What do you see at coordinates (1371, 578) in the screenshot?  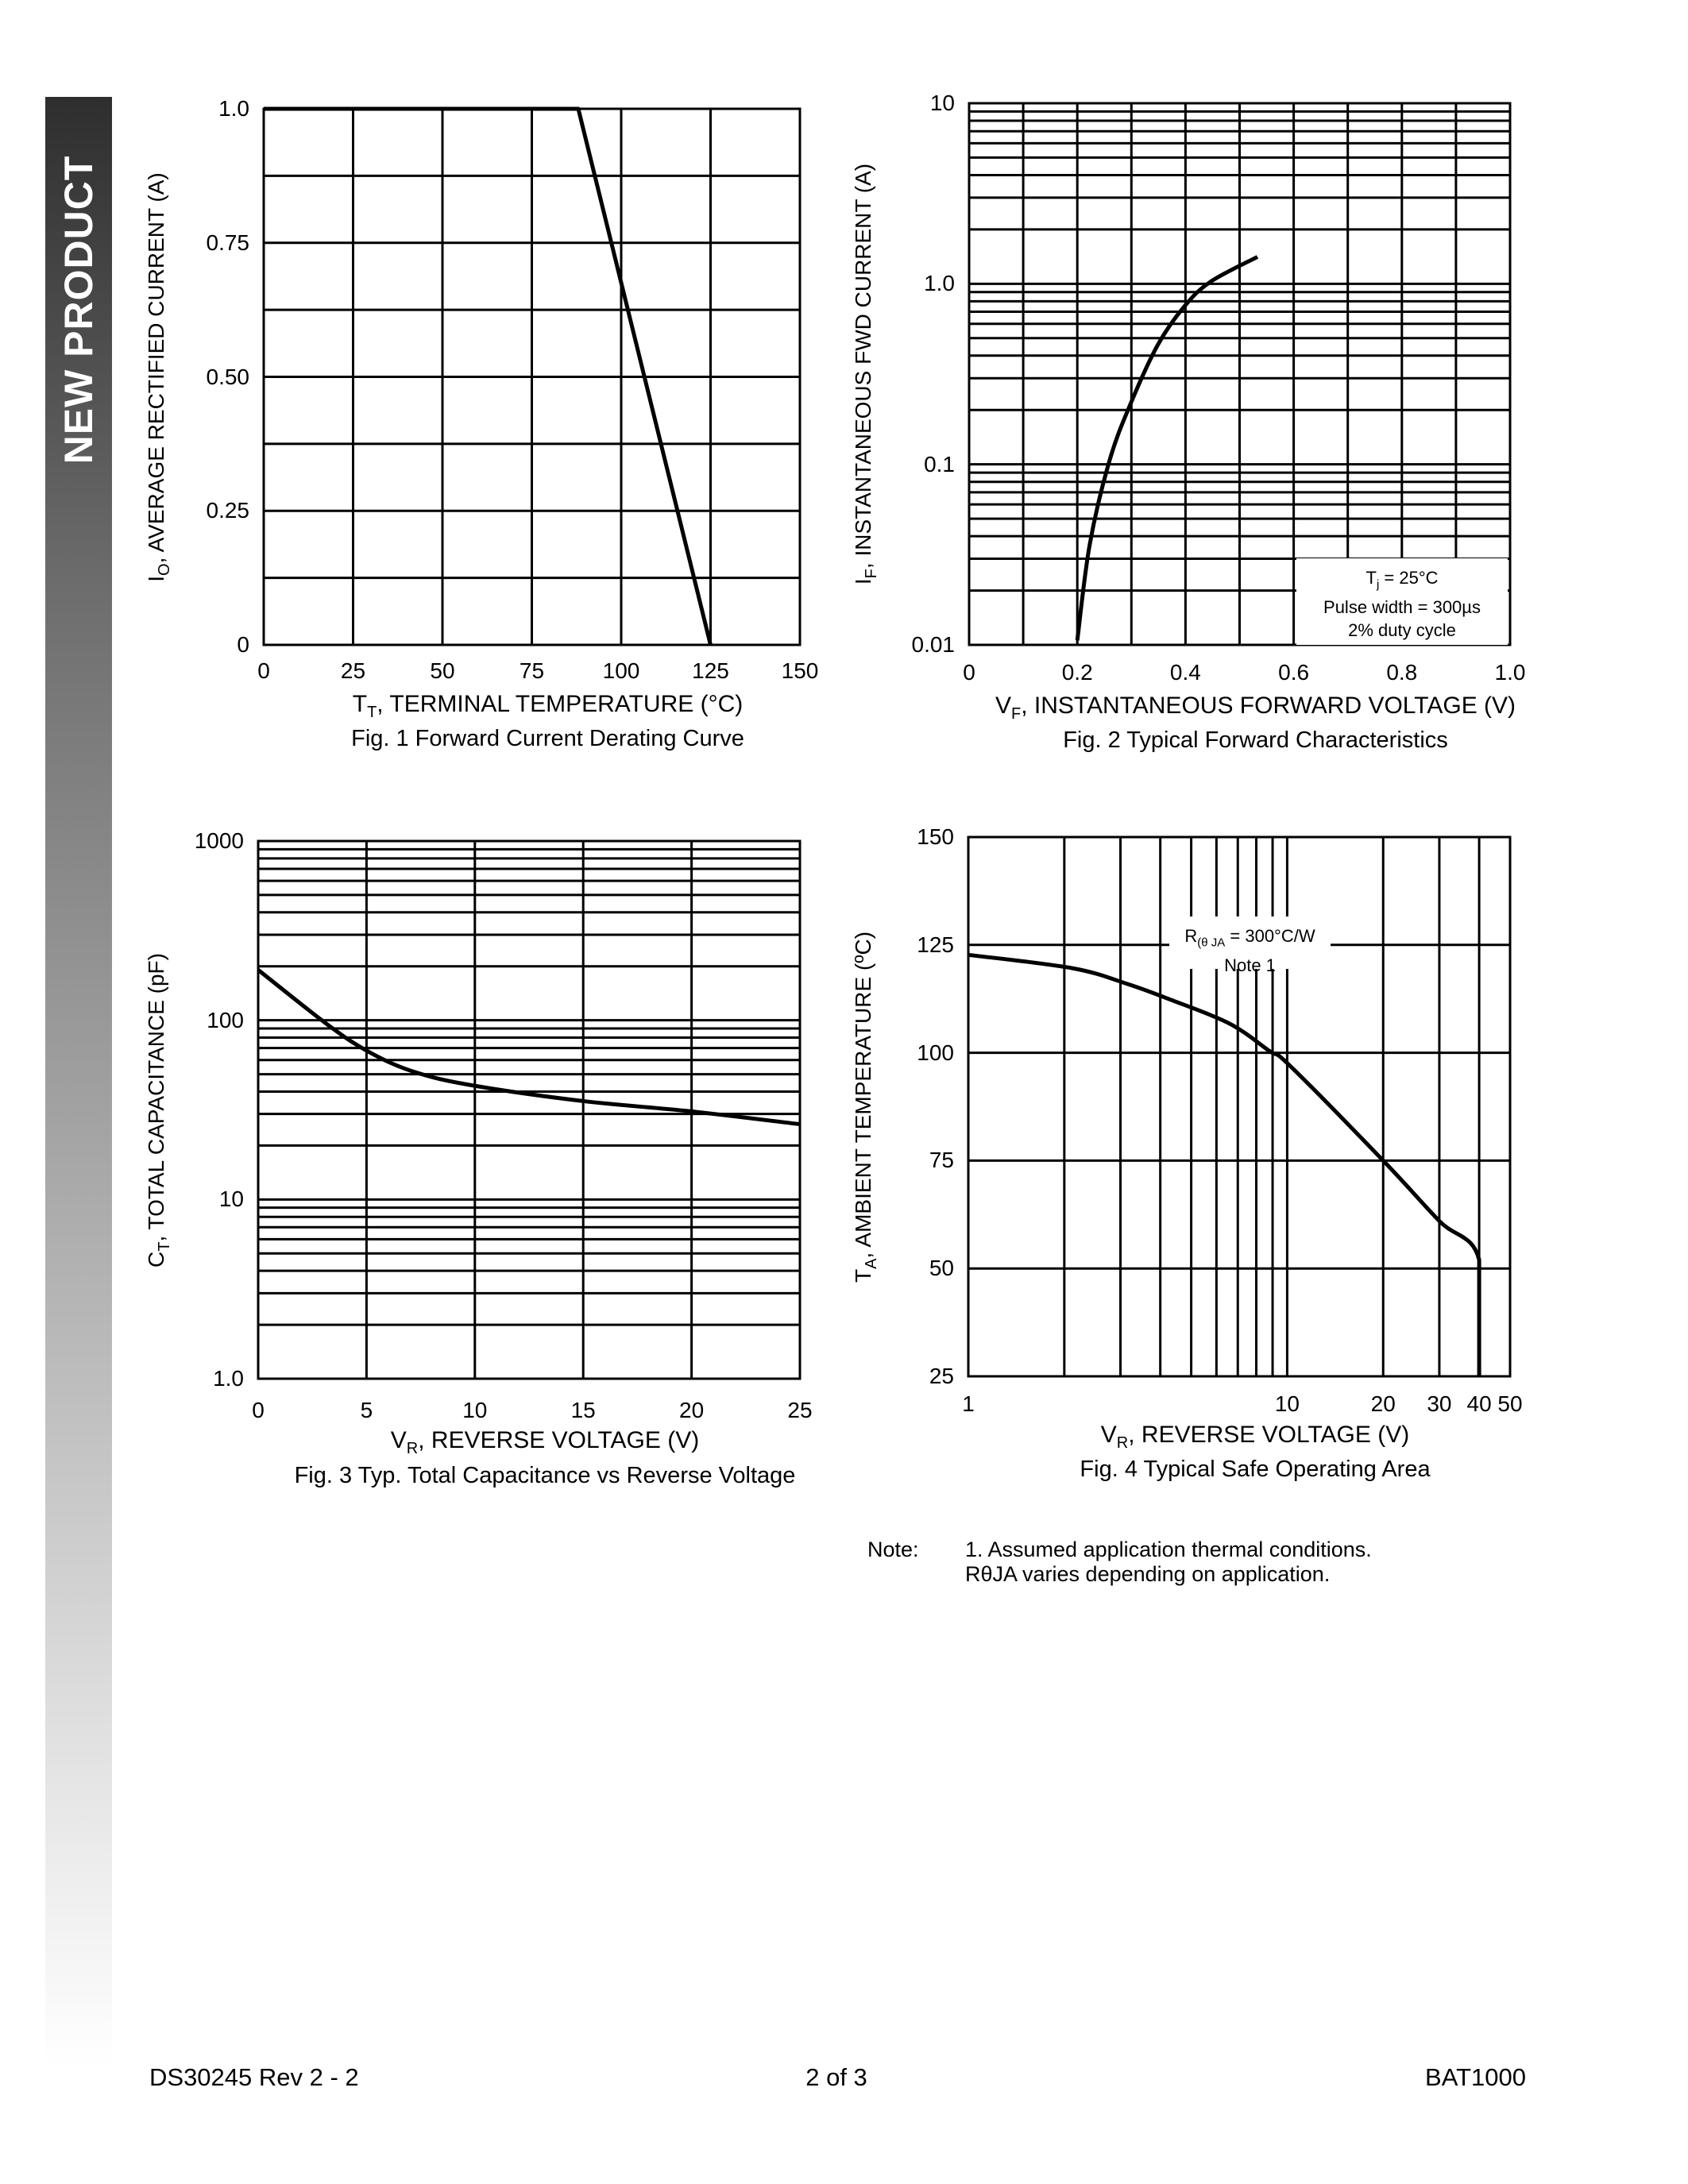 I see `annotation-line1-base: T` at bounding box center [1371, 578].